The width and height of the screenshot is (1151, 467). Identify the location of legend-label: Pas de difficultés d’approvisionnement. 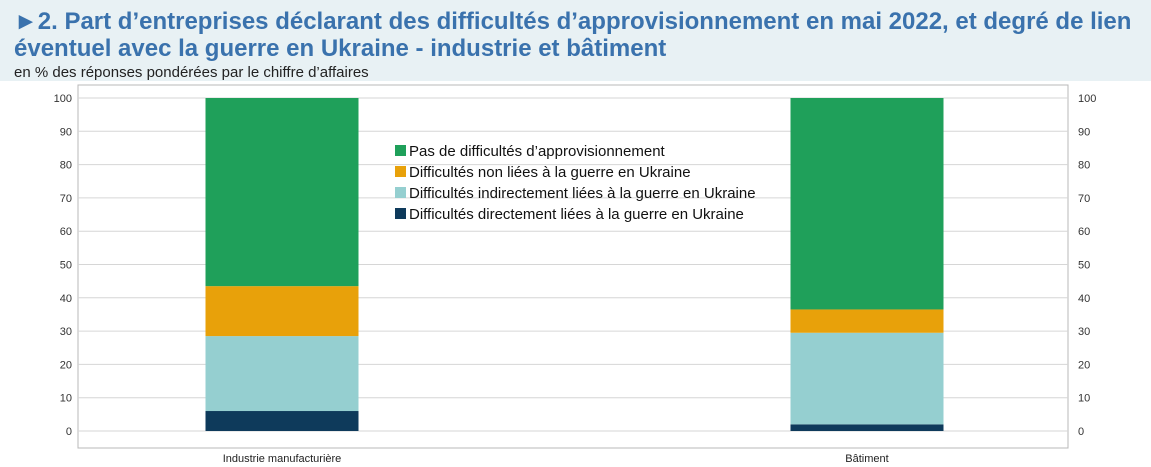
(537, 151).